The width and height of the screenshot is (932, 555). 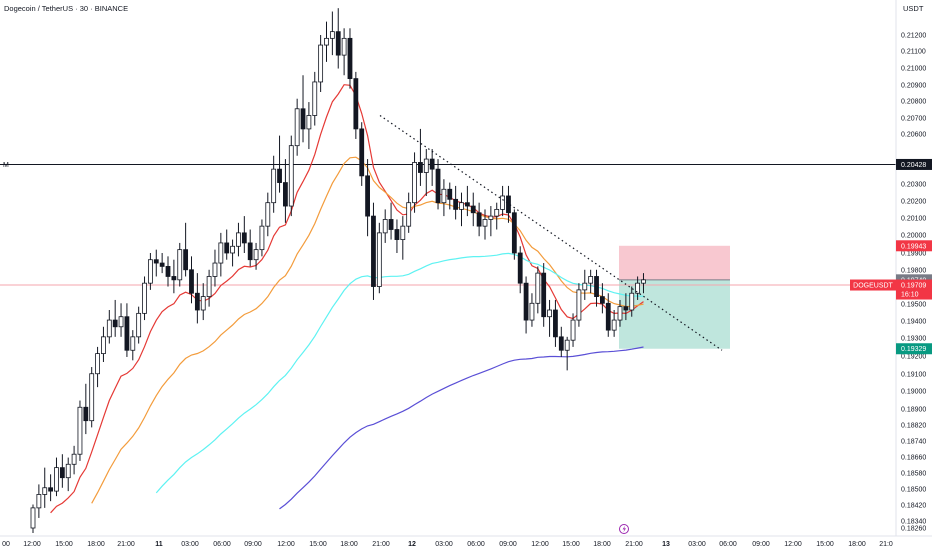 I want to click on moving-average-line, so click(x=461, y=428).